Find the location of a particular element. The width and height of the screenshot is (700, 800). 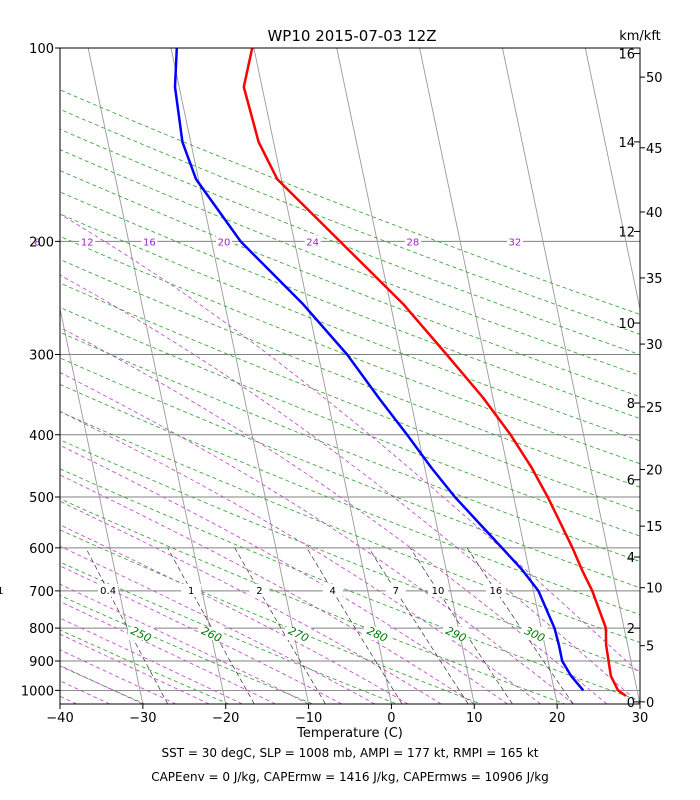

wet-bulb-labels: 8 12 16 20 24 28 32 is located at coordinates (276, 242).